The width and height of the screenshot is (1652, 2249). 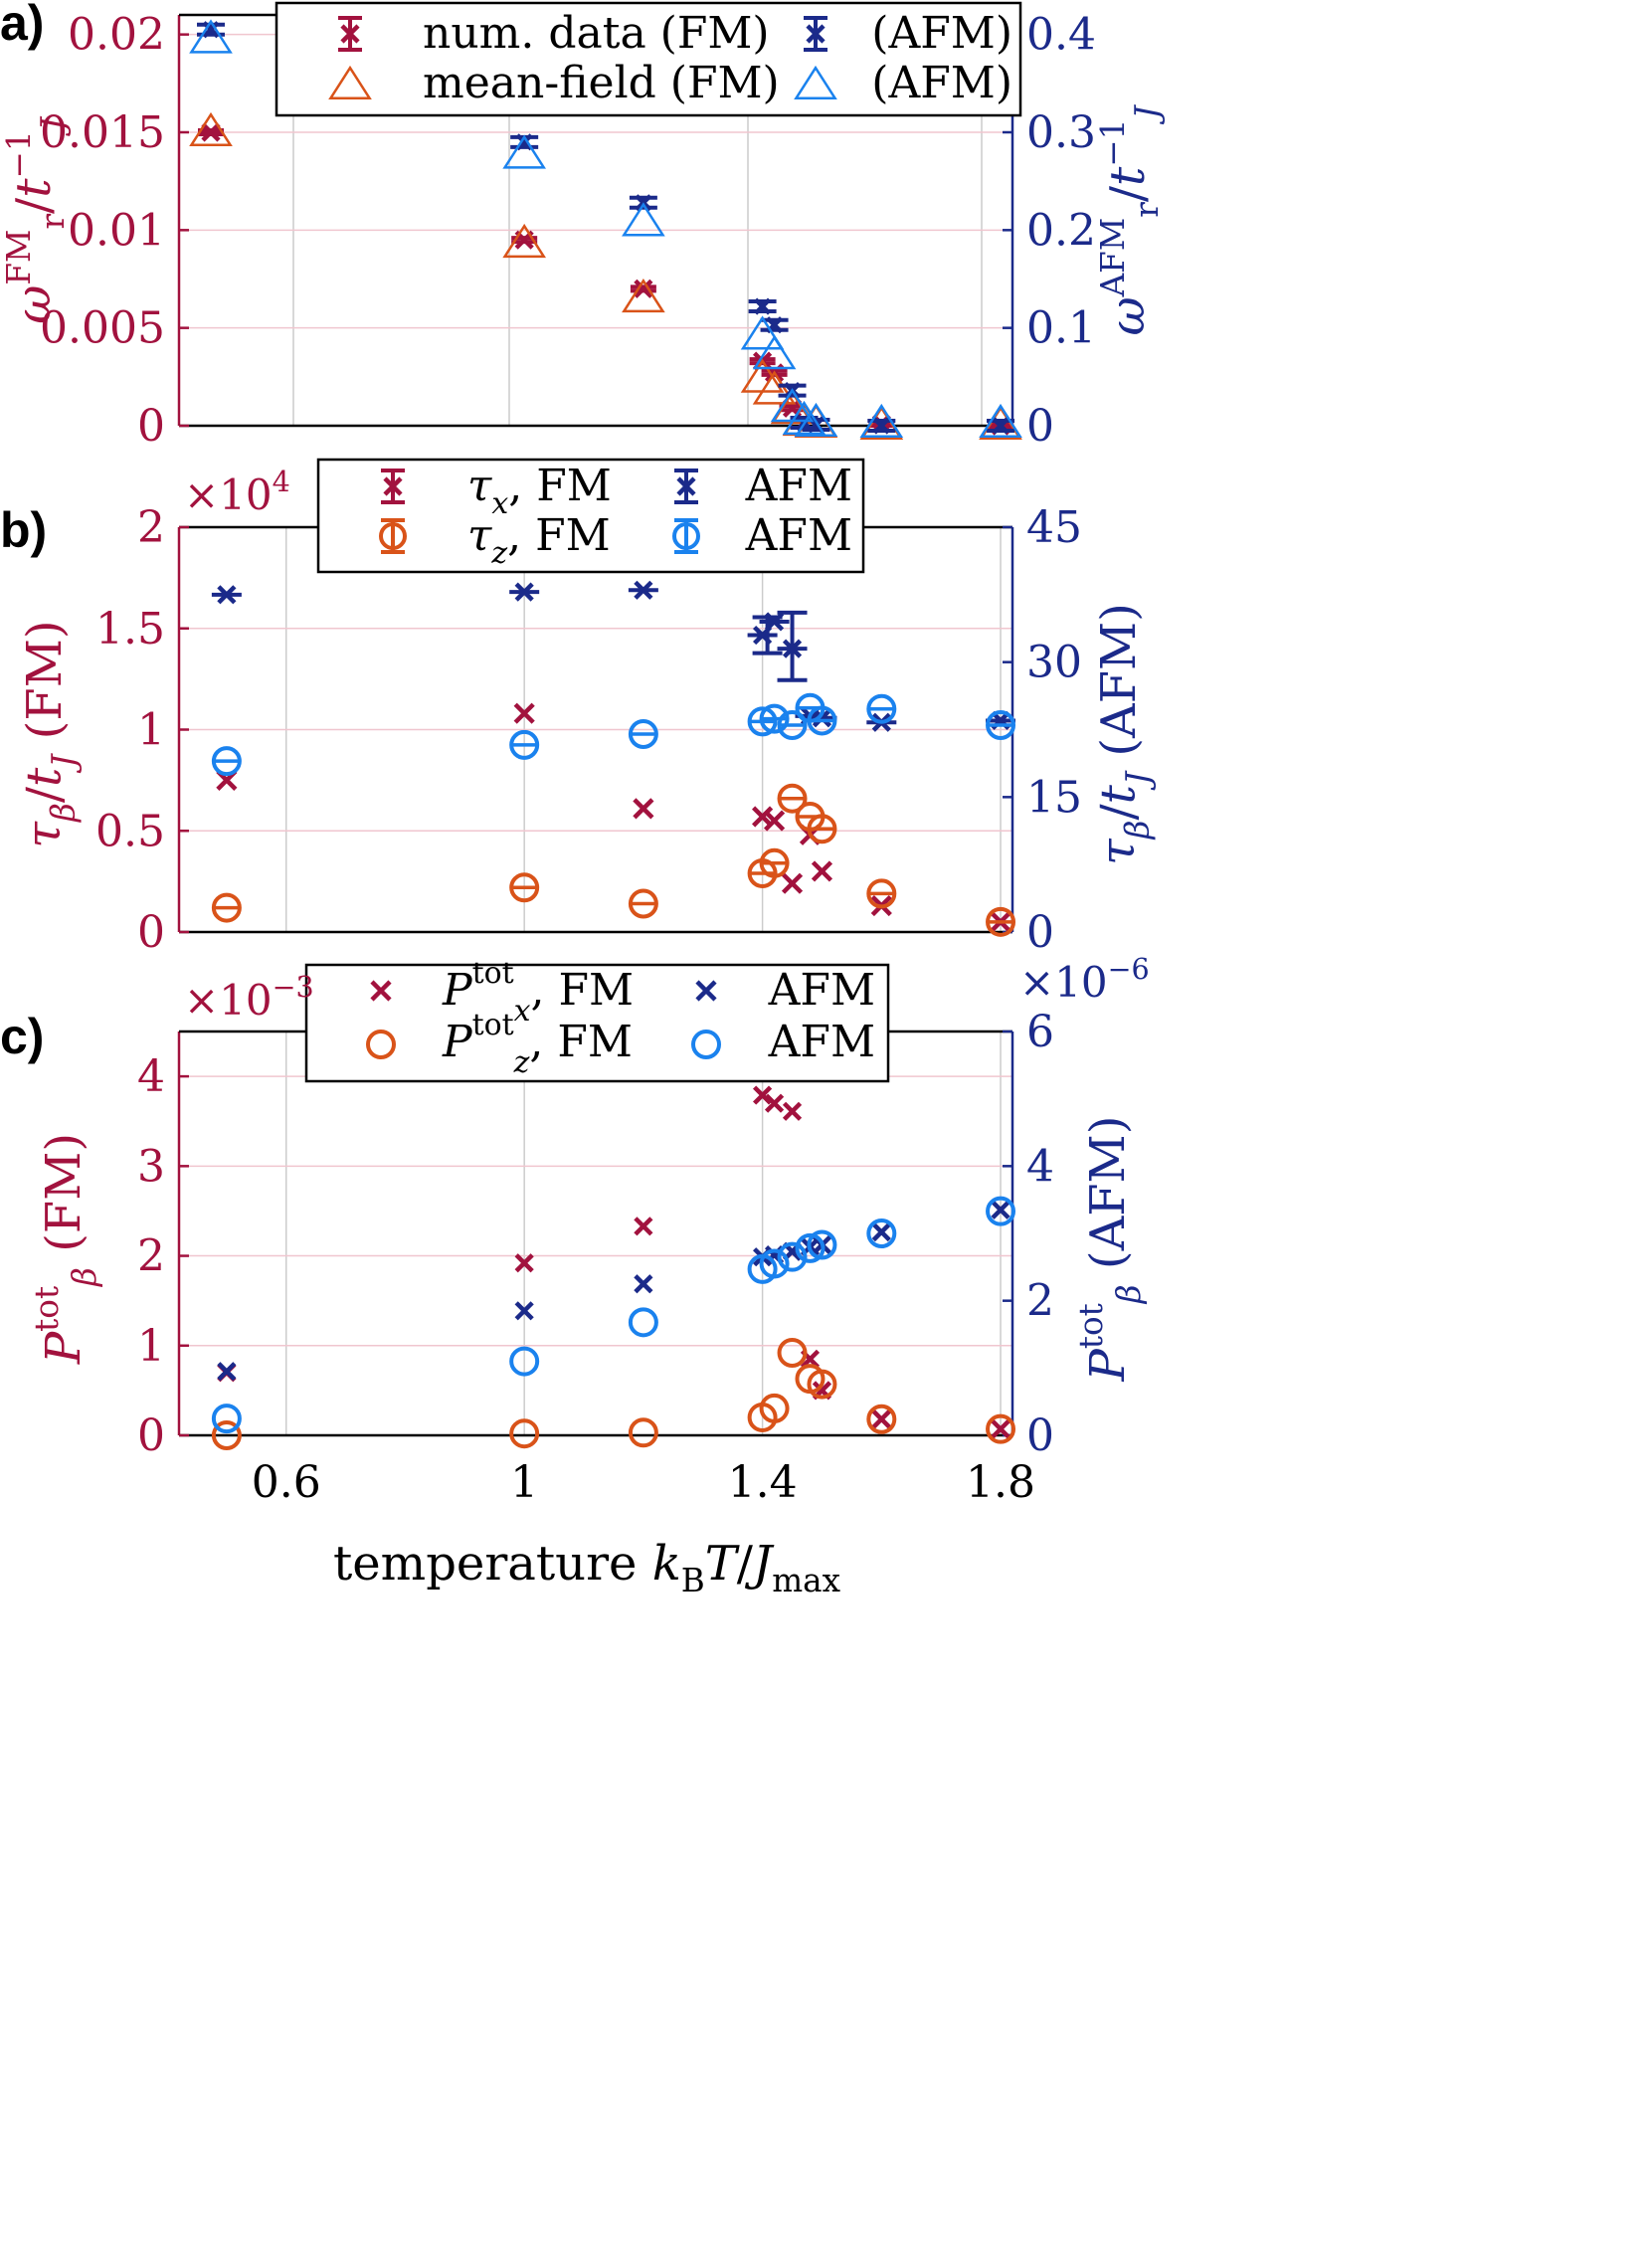 I want to click on right-multiplier-c: ×10⁻⁶, so click(x=1084, y=979).